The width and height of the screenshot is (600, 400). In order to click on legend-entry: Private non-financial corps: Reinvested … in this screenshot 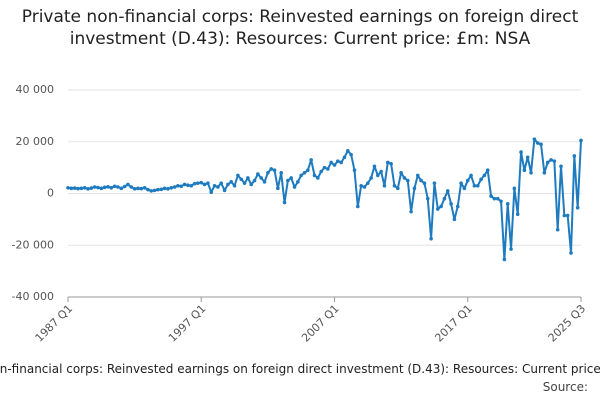, I will do `click(300, 369)`.